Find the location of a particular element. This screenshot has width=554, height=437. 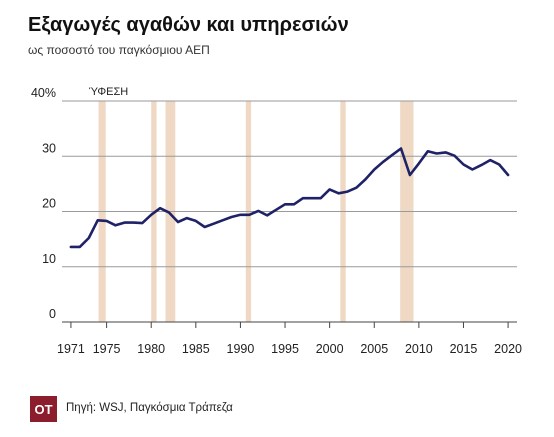

x-tick-label: 1990 is located at coordinates (241, 349).